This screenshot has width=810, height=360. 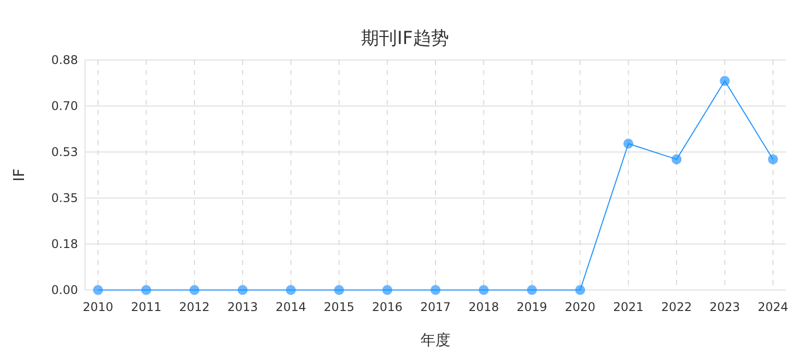 I want to click on x-tick-label: 2019, so click(x=532, y=307).